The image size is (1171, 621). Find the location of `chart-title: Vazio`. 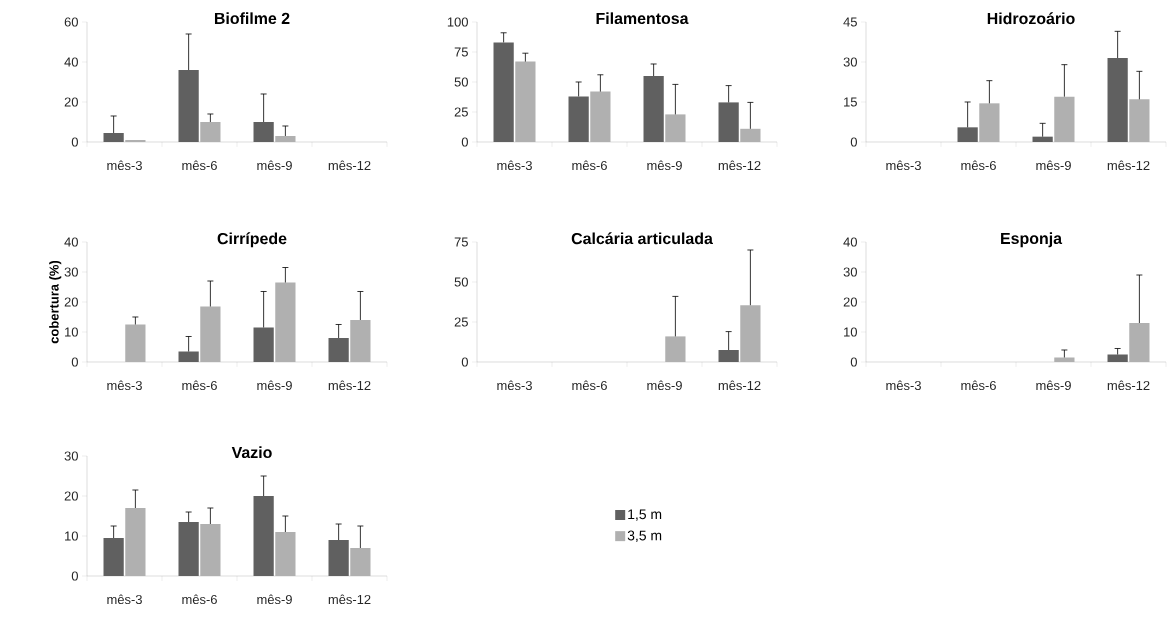

chart-title: Vazio is located at coordinates (251, 452).